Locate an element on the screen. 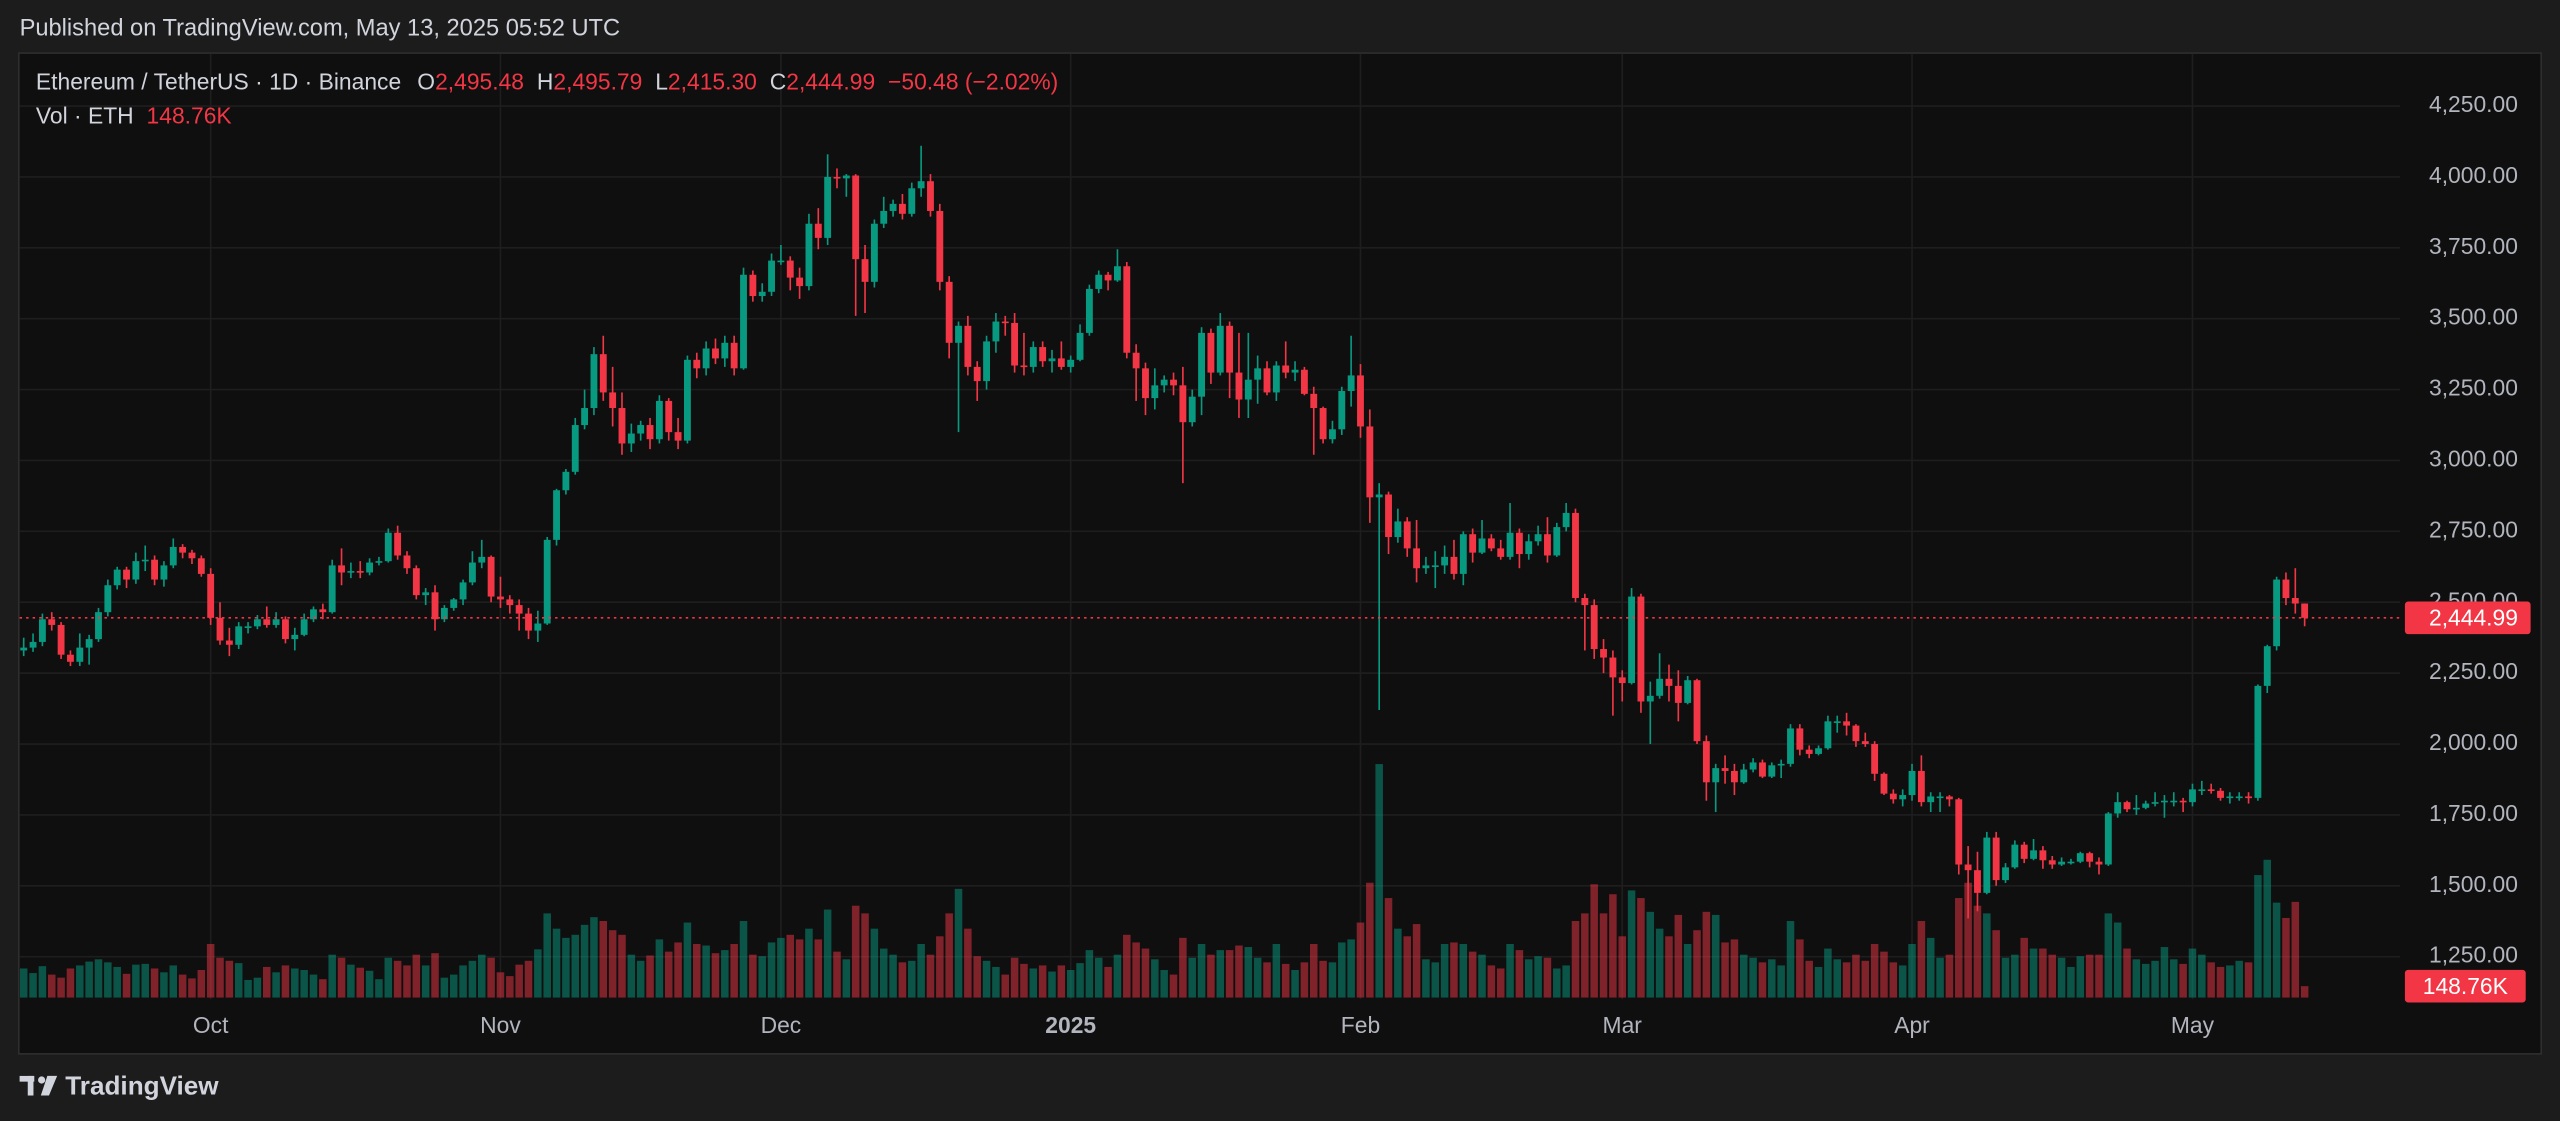 The image size is (2560, 1121). last-price-label: 2,444.99 is located at coordinates (2473, 618).